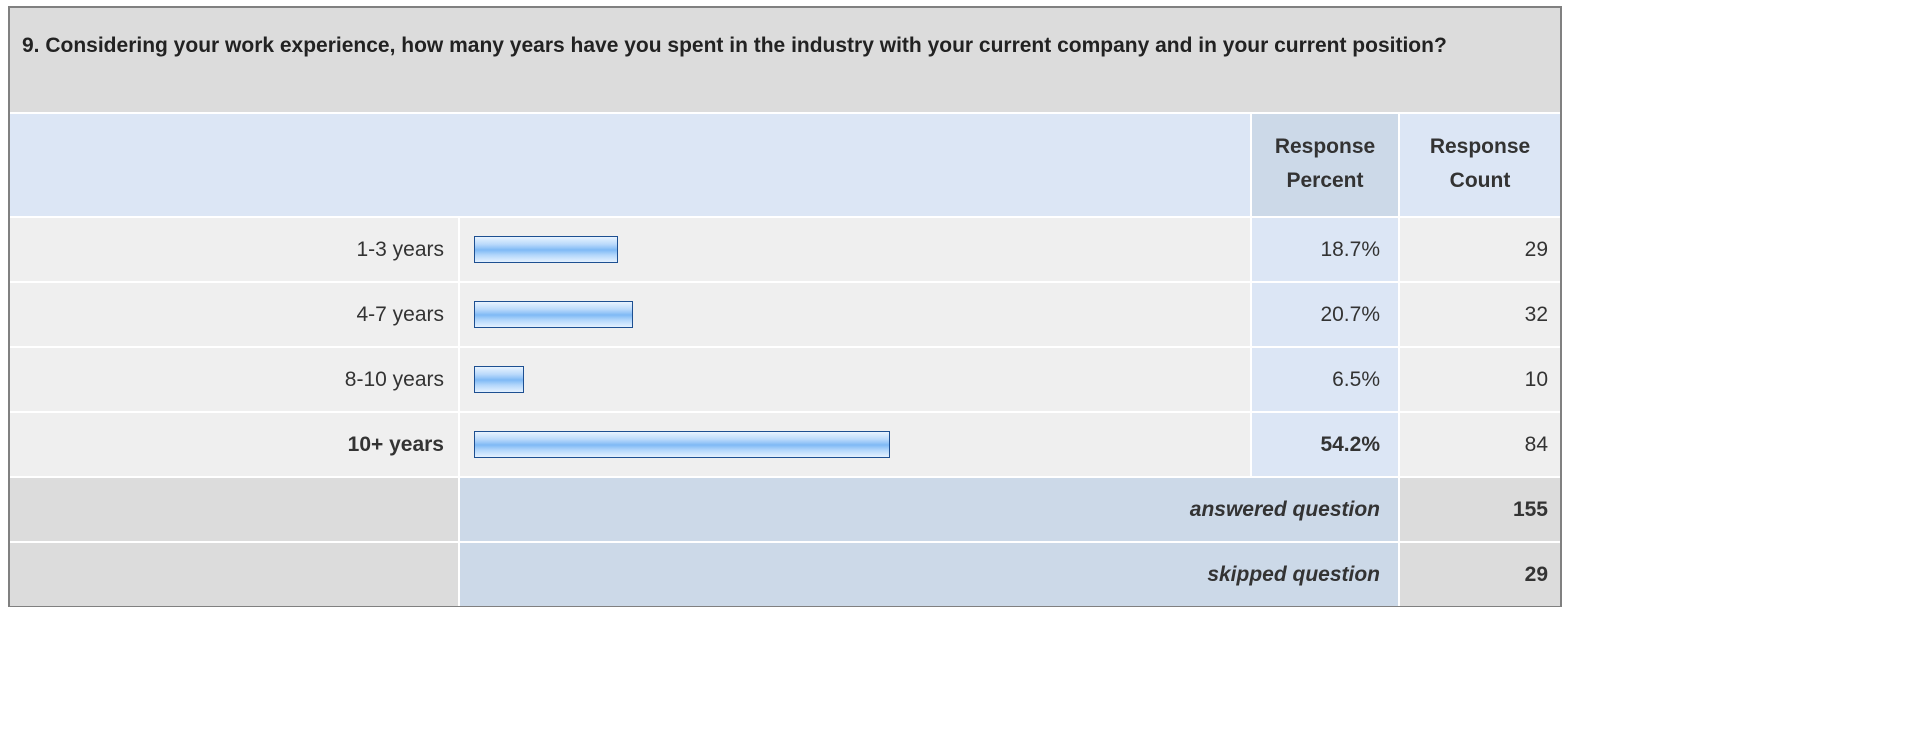  What do you see at coordinates (1479, 573) in the screenshot?
I see `skipped-question-value: 29` at bounding box center [1479, 573].